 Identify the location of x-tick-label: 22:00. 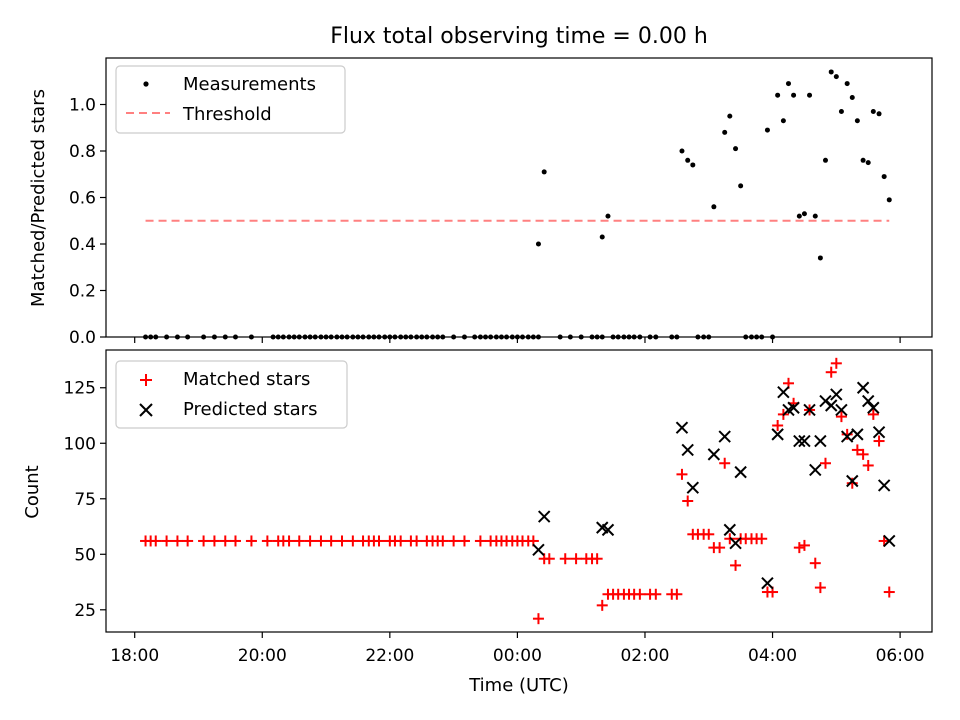
(389, 656).